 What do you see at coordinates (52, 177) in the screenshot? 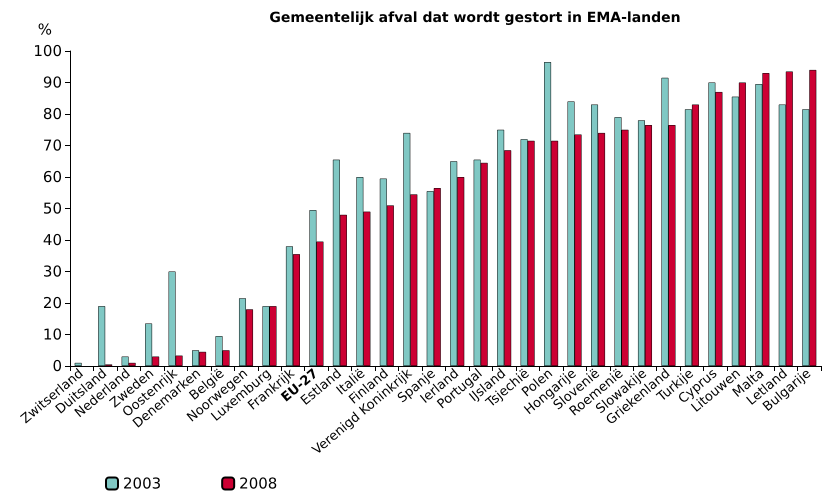
I see `y-tick-label: 60` at bounding box center [52, 177].